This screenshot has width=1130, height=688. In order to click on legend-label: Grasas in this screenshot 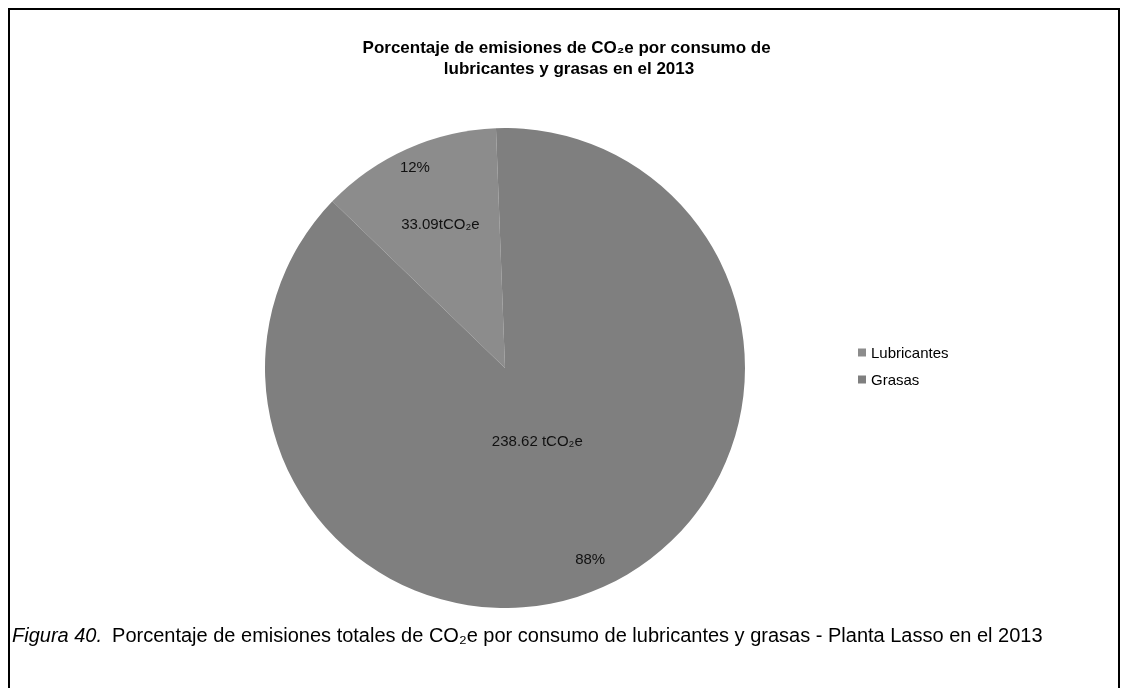, I will do `click(895, 379)`.